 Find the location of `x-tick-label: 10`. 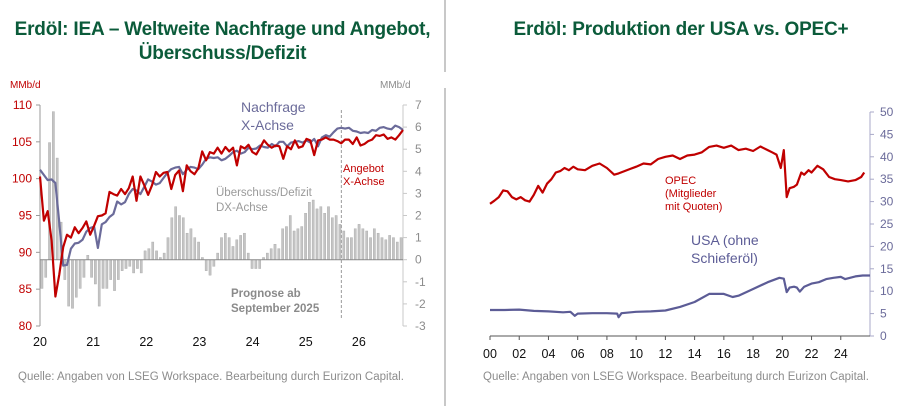

x-tick-label: 10 is located at coordinates (636, 353).